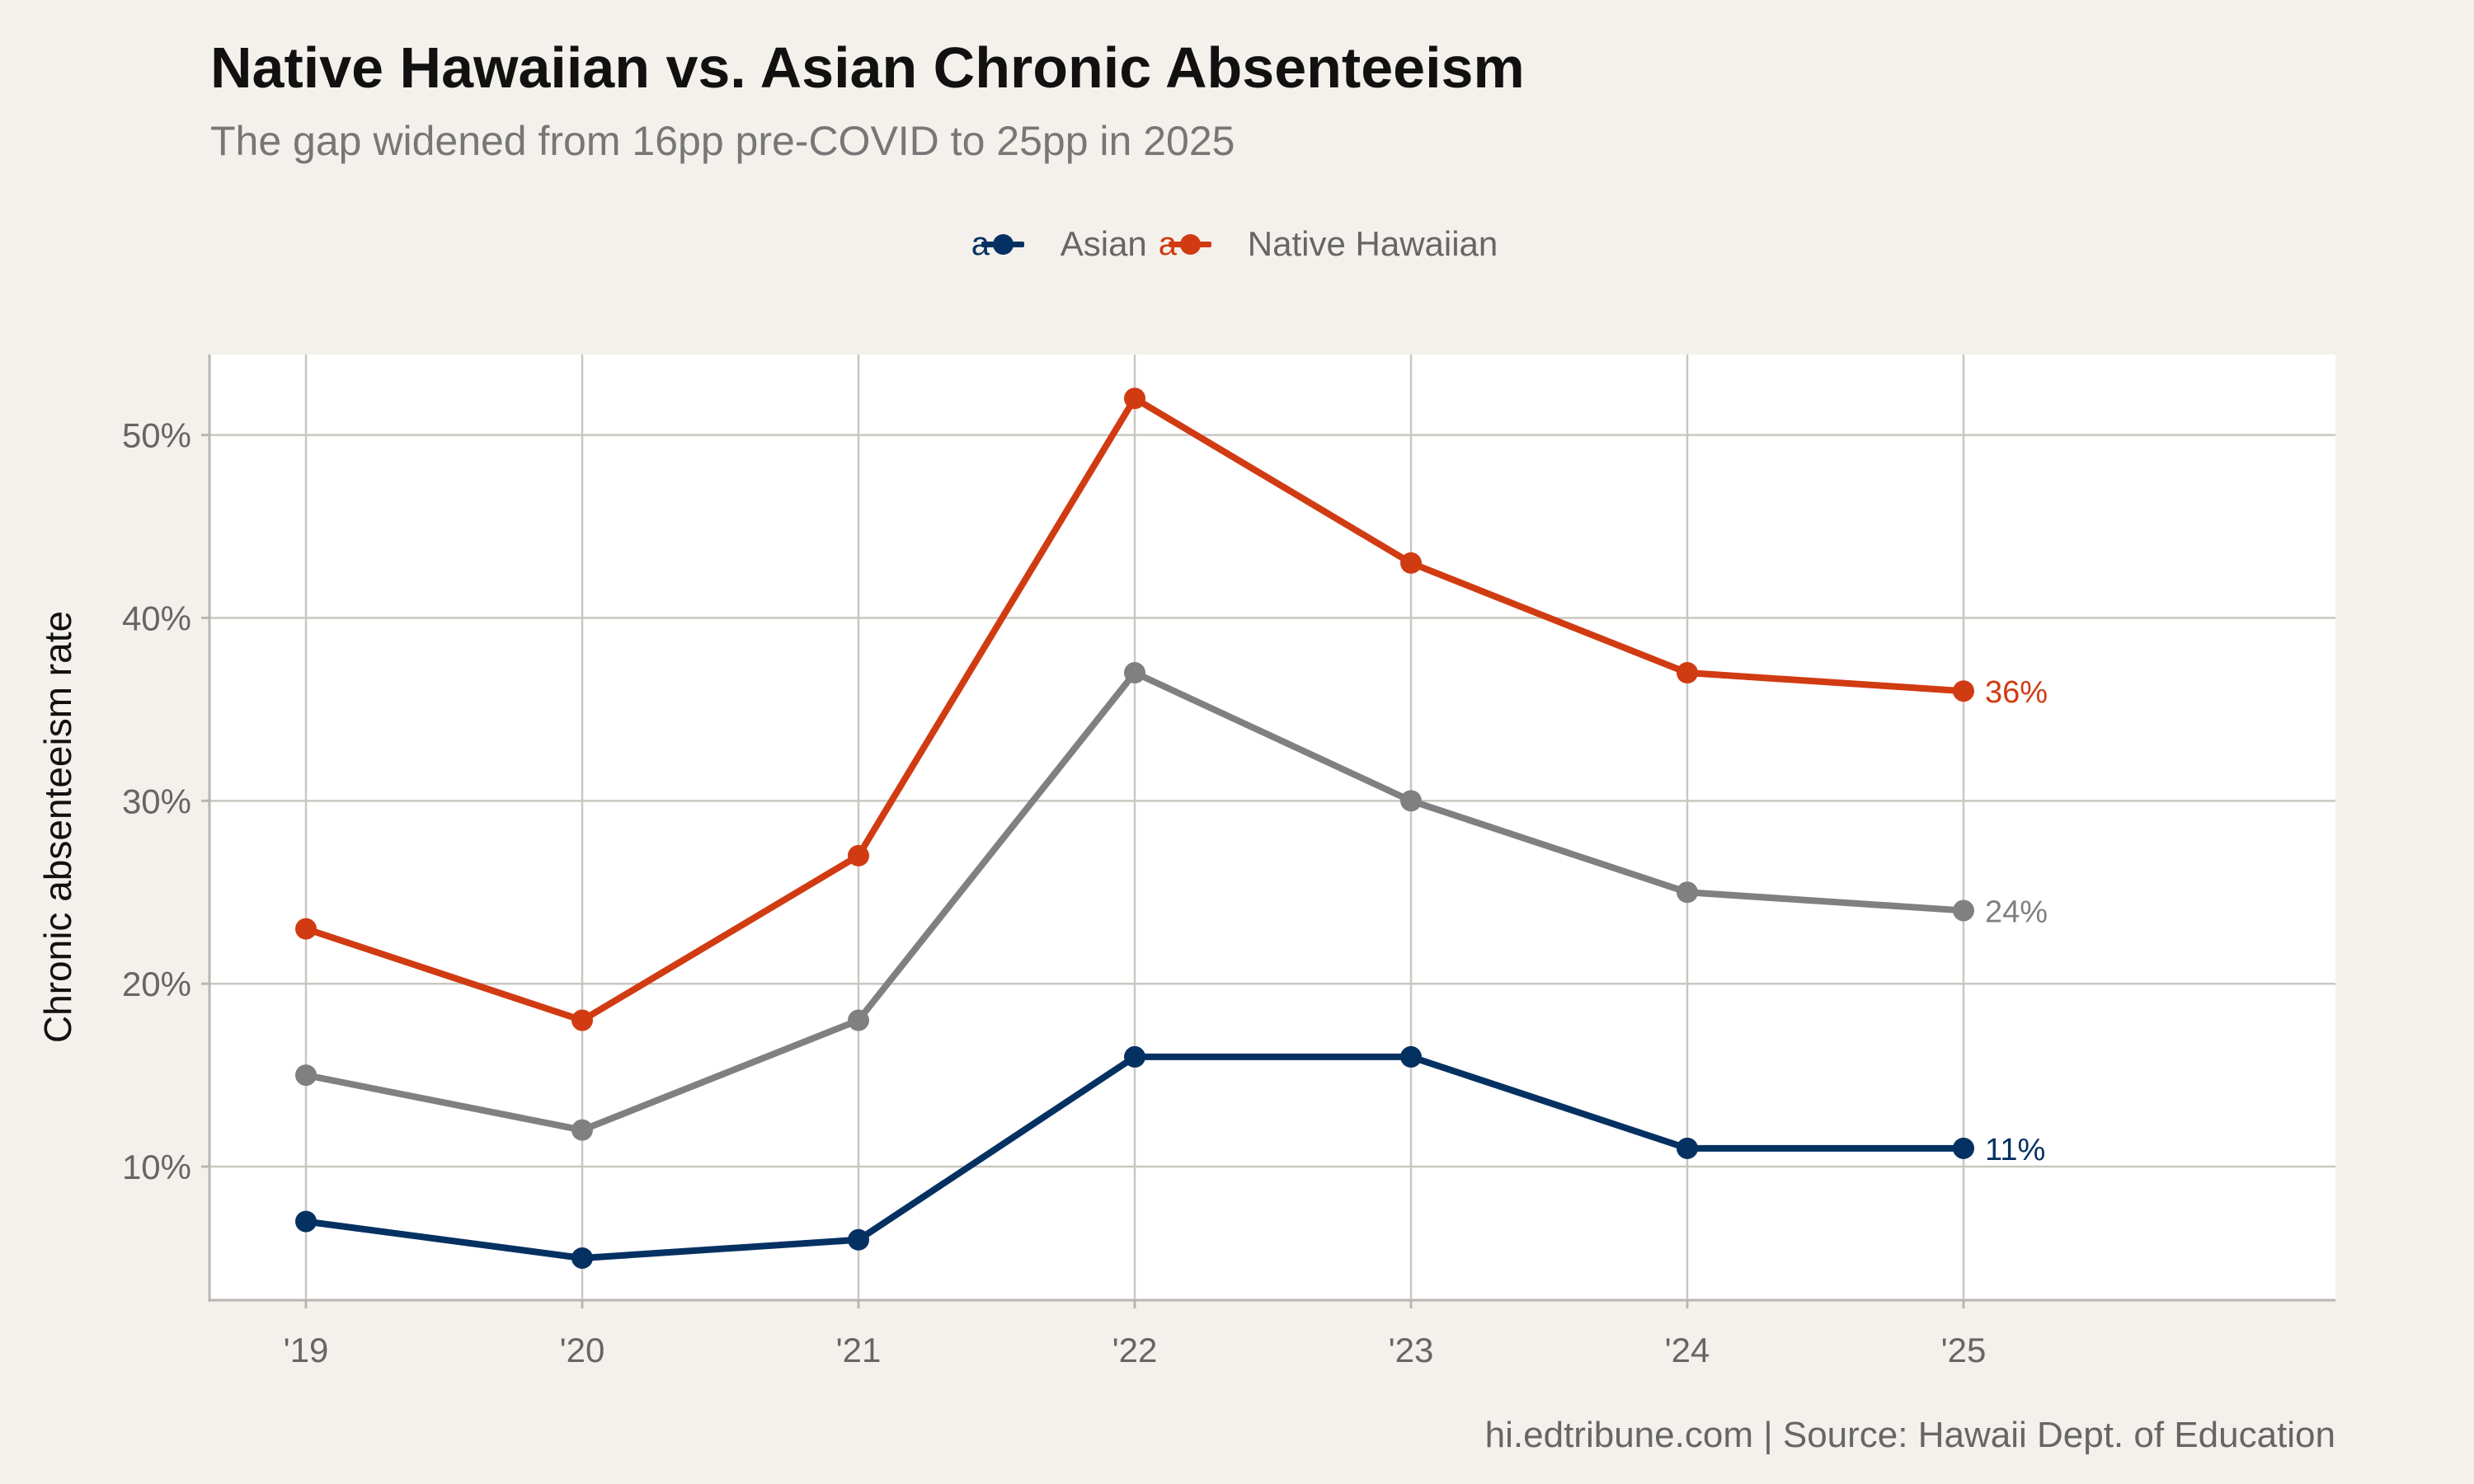  Describe the element at coordinates (57, 827) in the screenshot. I see `y-axis-title: Chronic absenteeism rate` at that location.